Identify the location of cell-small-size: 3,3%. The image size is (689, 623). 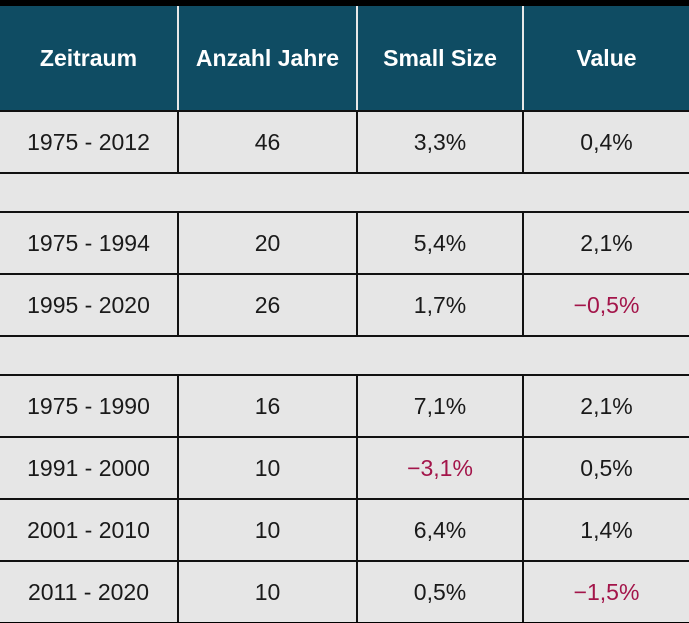
(441, 141).